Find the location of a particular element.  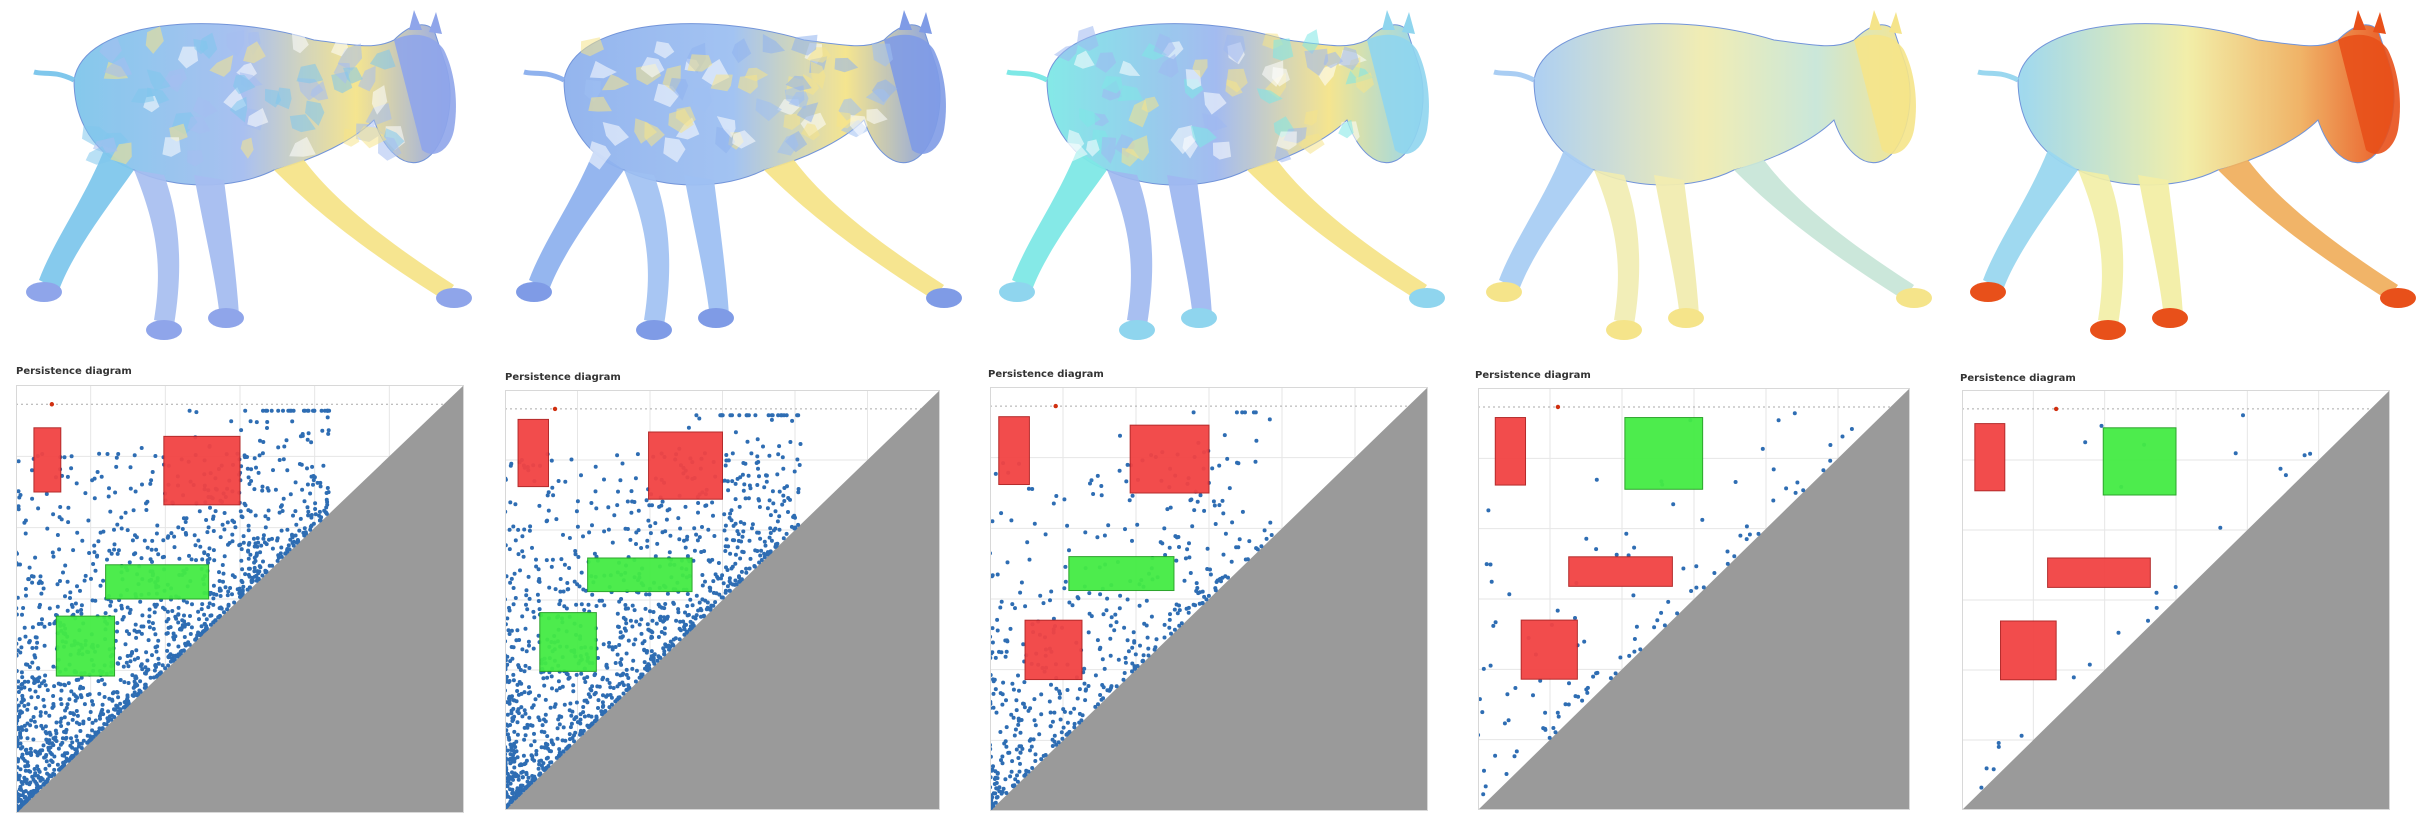

highlight-box-green is located at coordinates (1121, 574).